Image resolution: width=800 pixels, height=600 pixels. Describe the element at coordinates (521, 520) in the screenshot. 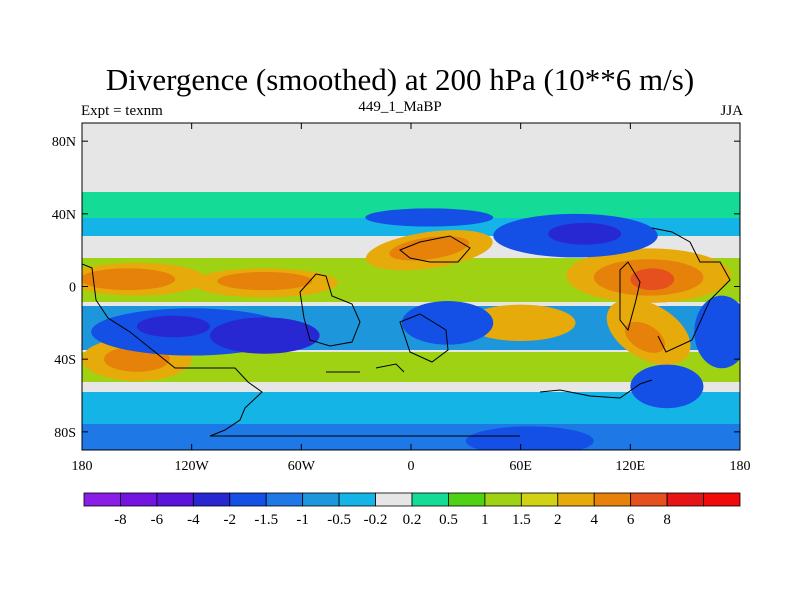

I see `colorbar-label: 1.5` at that location.